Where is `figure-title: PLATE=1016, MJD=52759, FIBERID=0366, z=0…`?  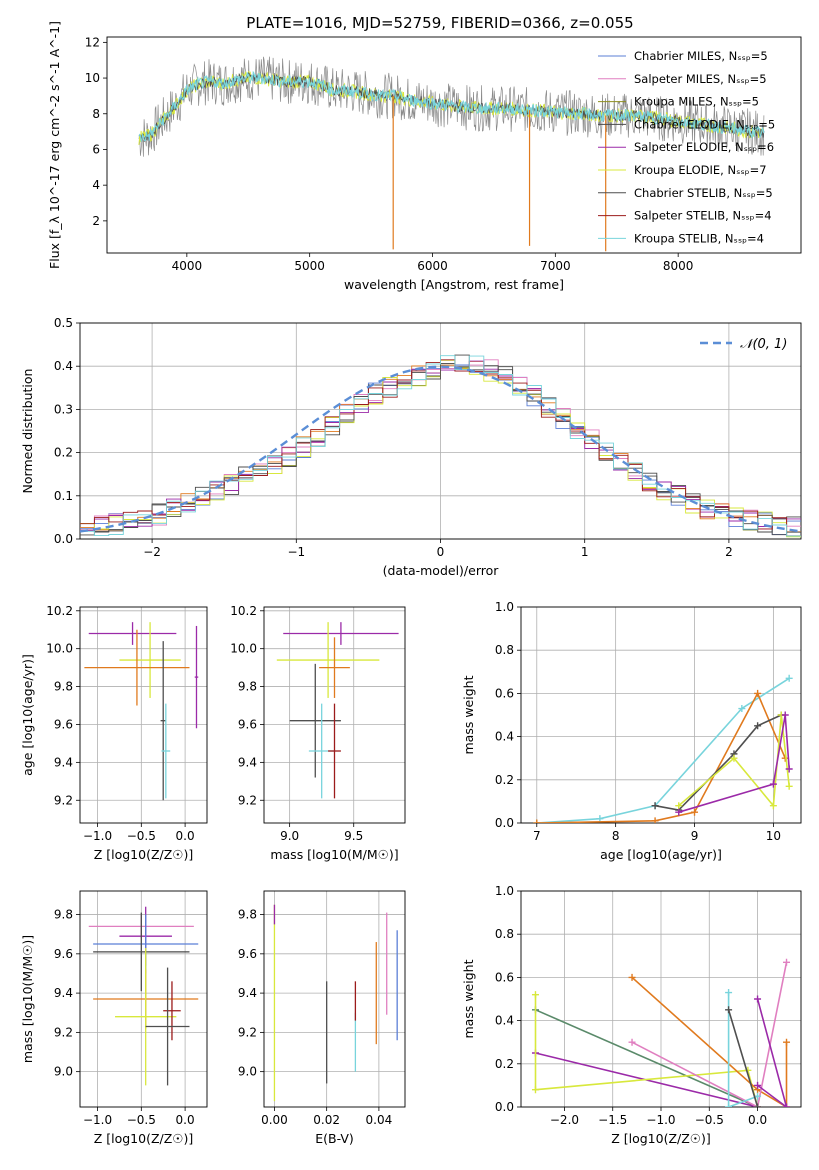 figure-title: PLATE=1016, MJD=52759, FIBERID=0366, z=0… is located at coordinates (439, 23).